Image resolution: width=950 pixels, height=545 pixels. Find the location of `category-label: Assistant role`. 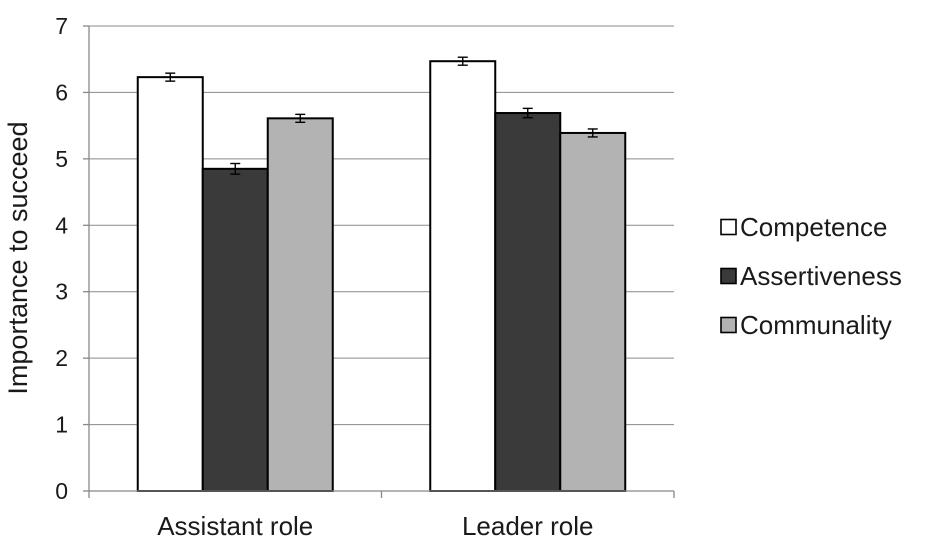

category-label: Assistant role is located at coordinates (235, 526).